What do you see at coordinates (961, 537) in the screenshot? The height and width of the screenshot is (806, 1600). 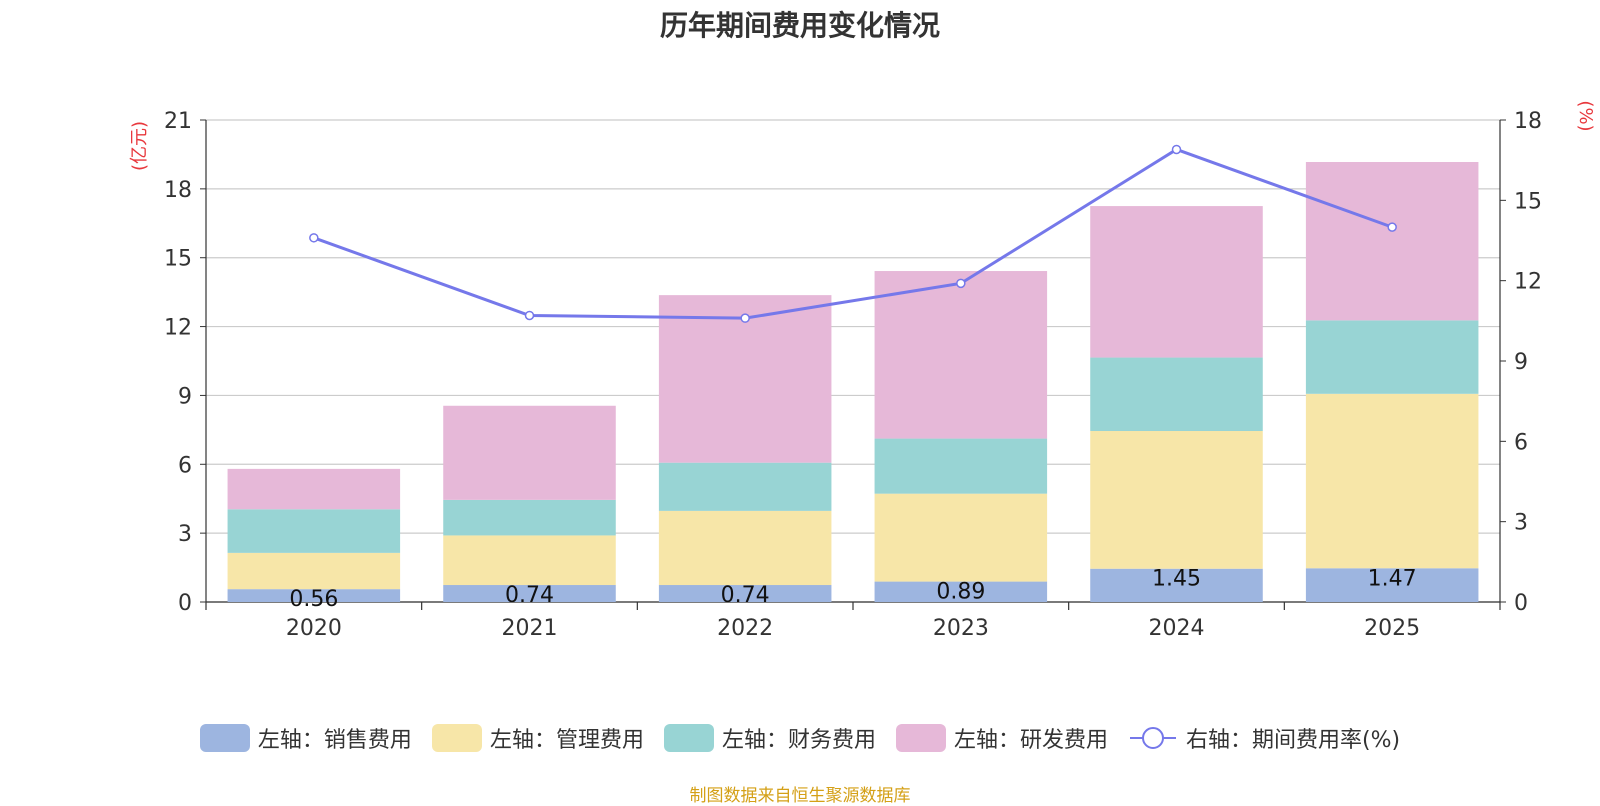 I see `bar-s1-2023` at bounding box center [961, 537].